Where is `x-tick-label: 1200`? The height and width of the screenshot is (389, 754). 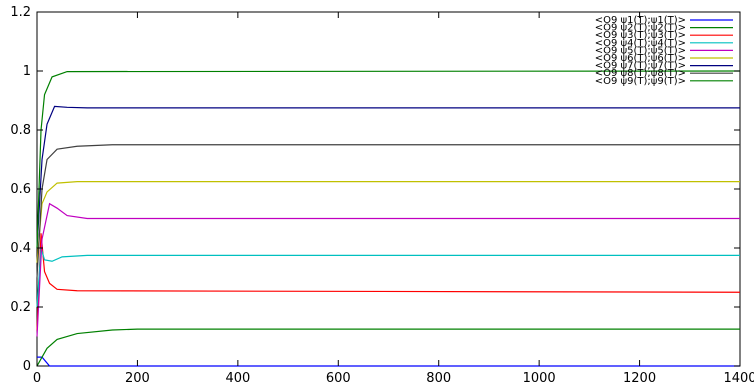
x-tick-label: 1200 is located at coordinates (639, 378).